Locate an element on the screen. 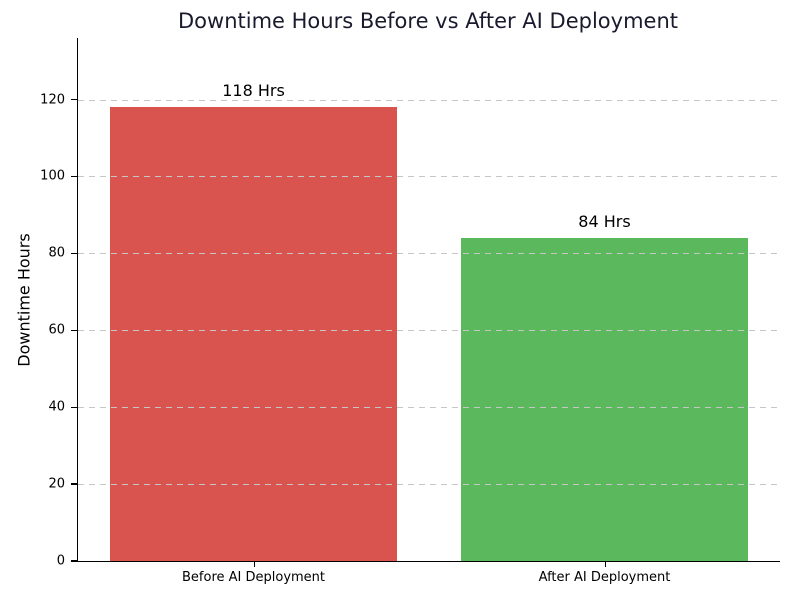 This screenshot has width=800, height=600. y-tick-label: 80 is located at coordinates (56, 253).